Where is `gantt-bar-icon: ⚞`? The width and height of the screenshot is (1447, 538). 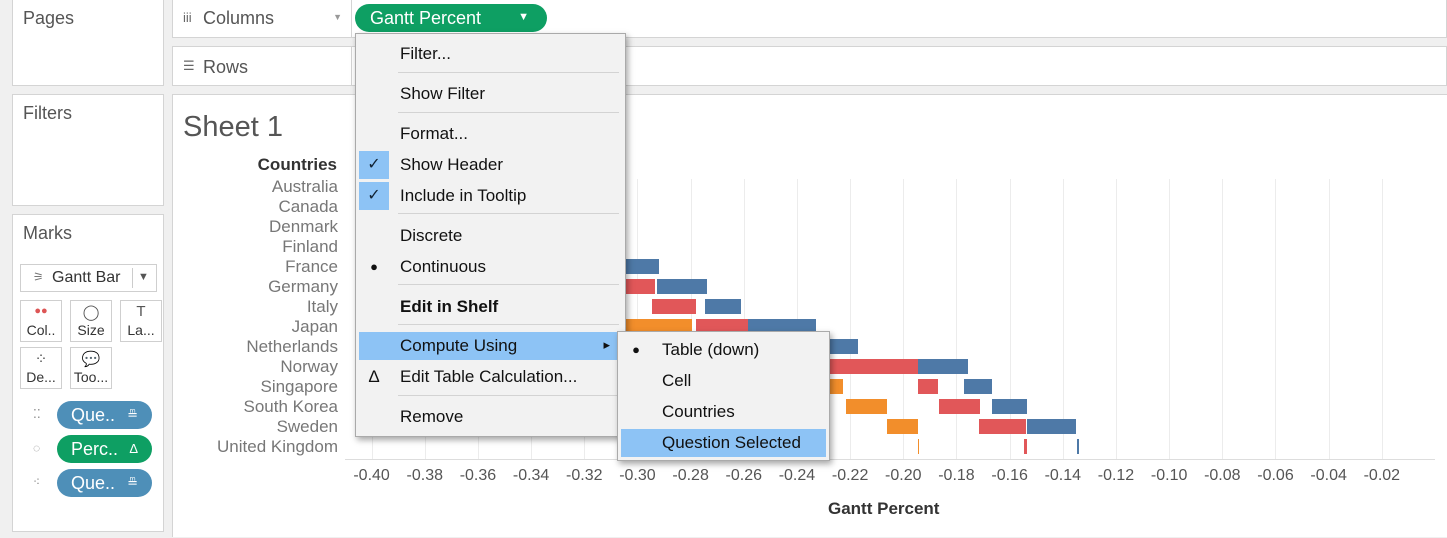 gantt-bar-icon: ⚞ is located at coordinates (38, 277).